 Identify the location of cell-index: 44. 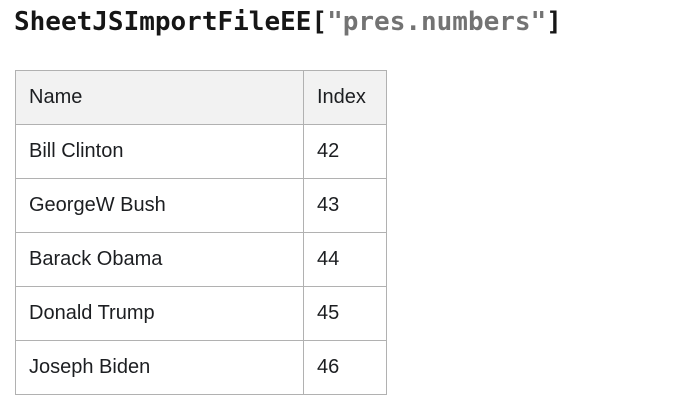
(345, 259).